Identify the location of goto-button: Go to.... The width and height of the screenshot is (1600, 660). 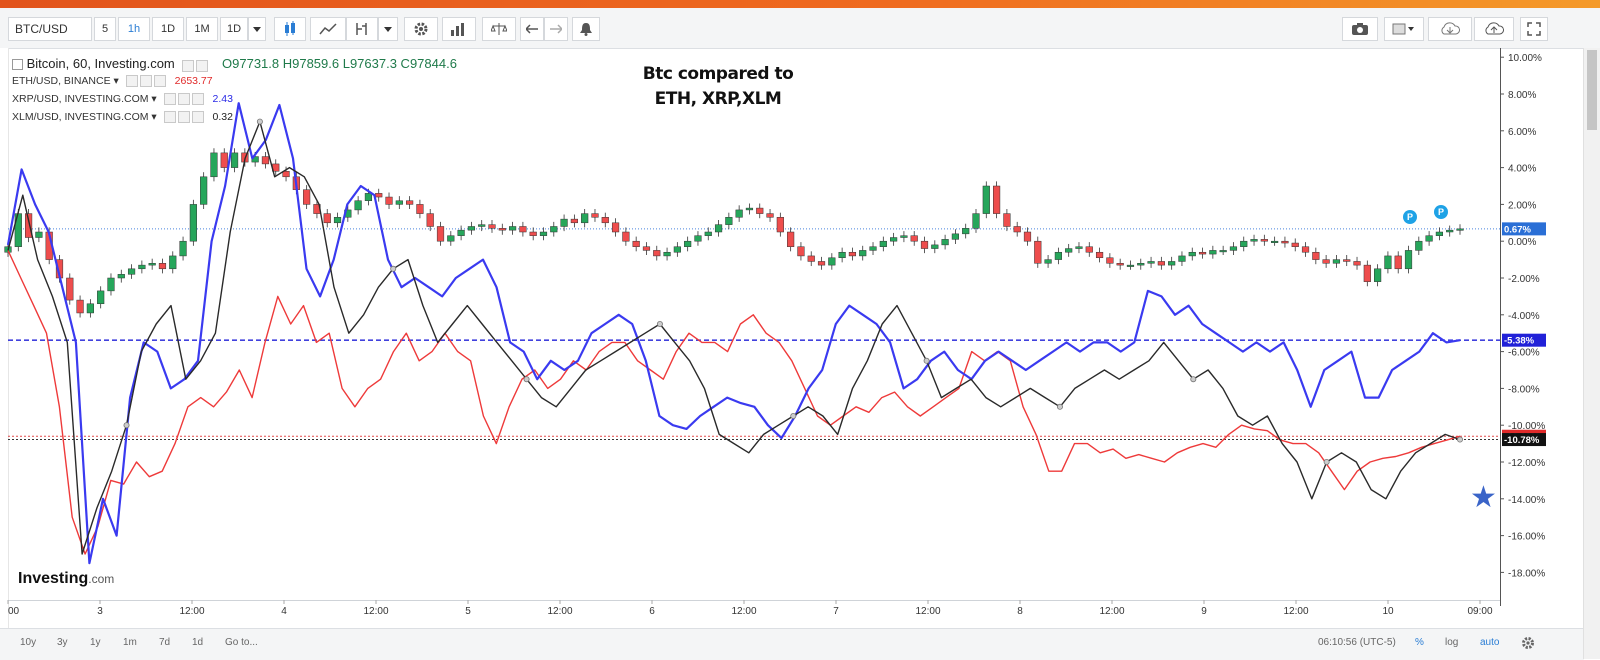
(241, 642).